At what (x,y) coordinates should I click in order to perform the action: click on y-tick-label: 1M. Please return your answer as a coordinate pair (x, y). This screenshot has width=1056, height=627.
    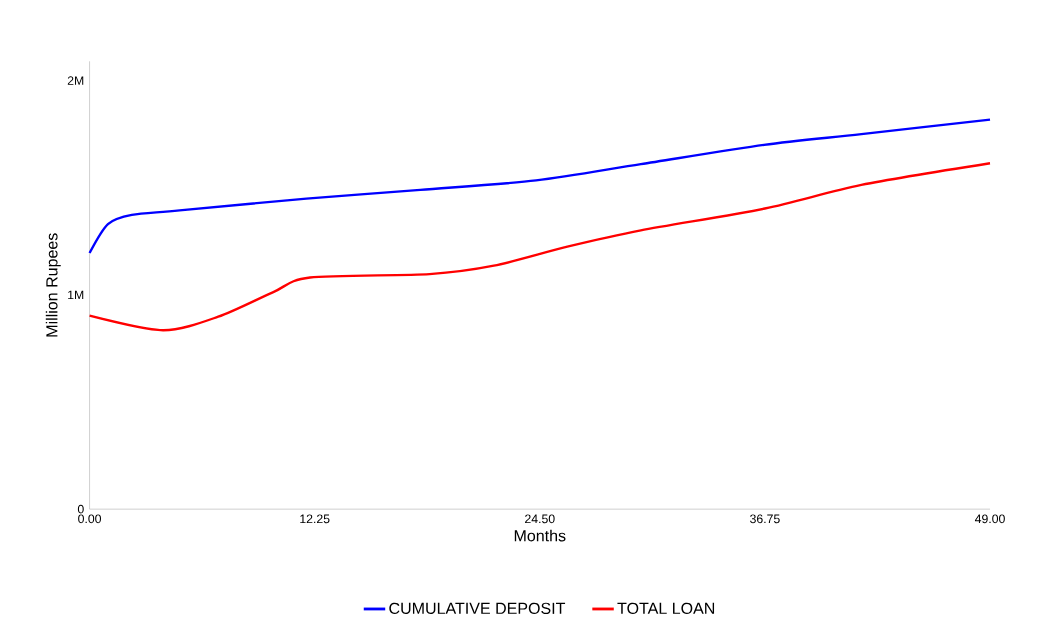
    Looking at the image, I should click on (76, 295).